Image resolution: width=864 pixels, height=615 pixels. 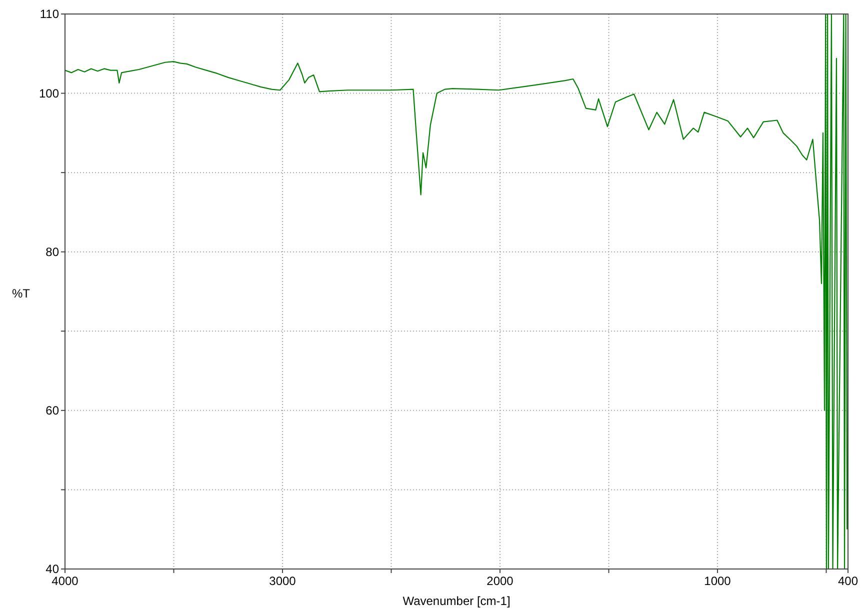 I want to click on y-axis-title: %T, so click(x=21, y=293).